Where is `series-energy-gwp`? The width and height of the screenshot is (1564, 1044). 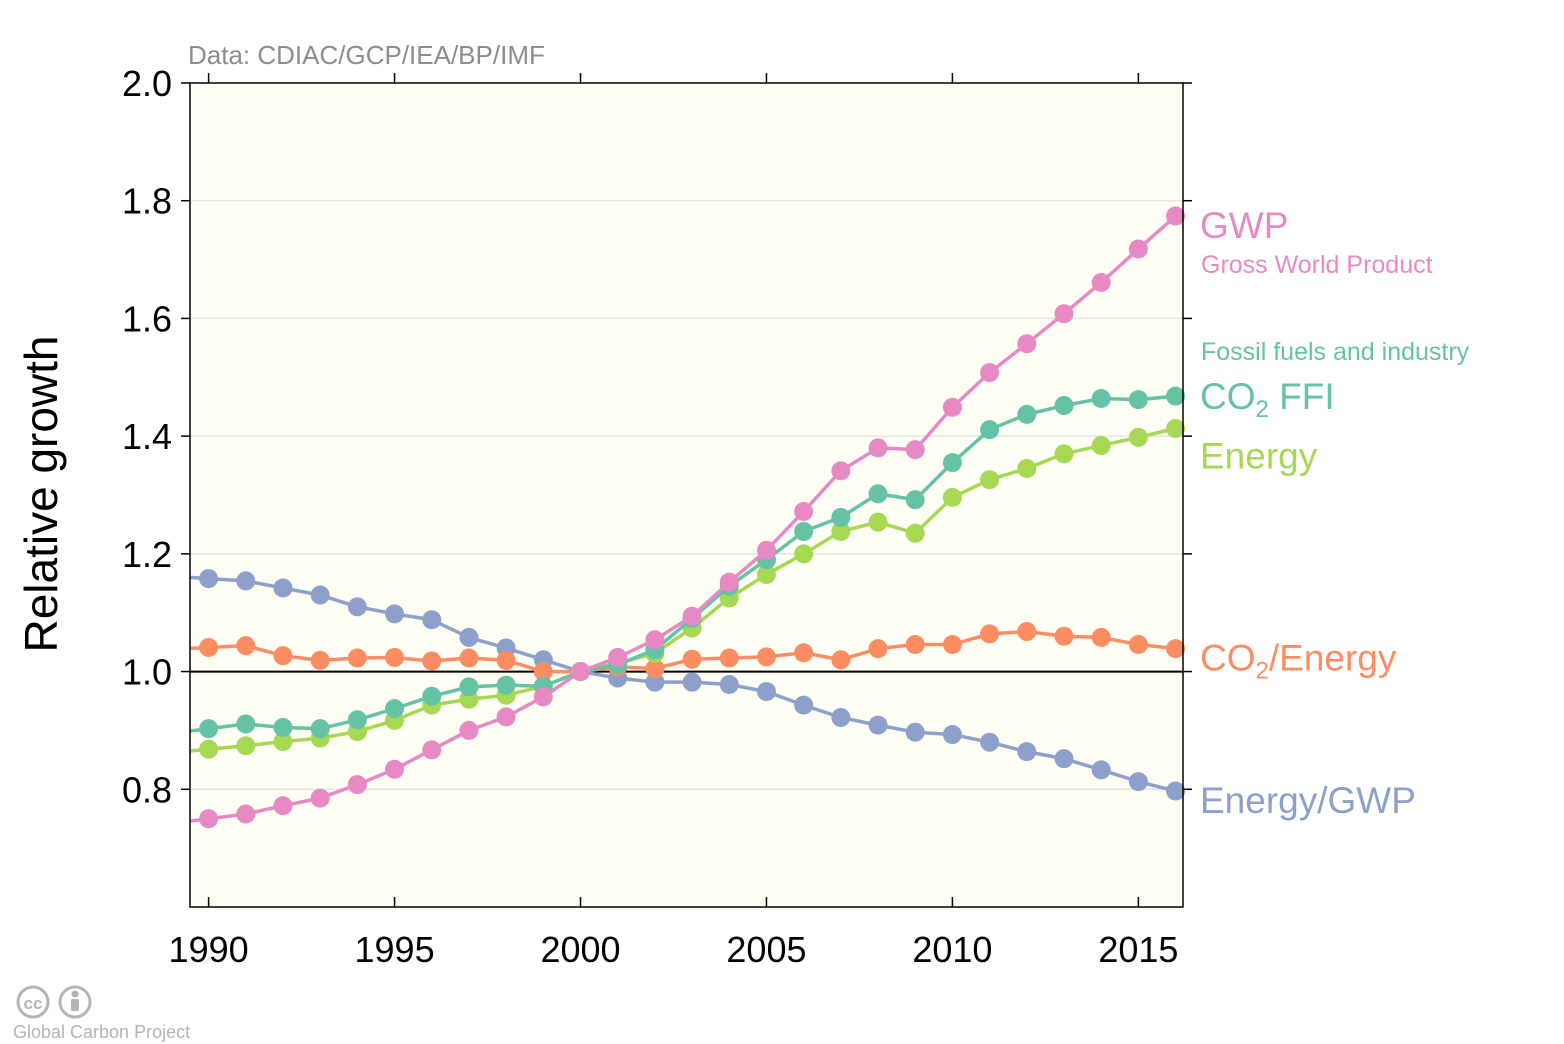
series-energy-gwp is located at coordinates (687, 685).